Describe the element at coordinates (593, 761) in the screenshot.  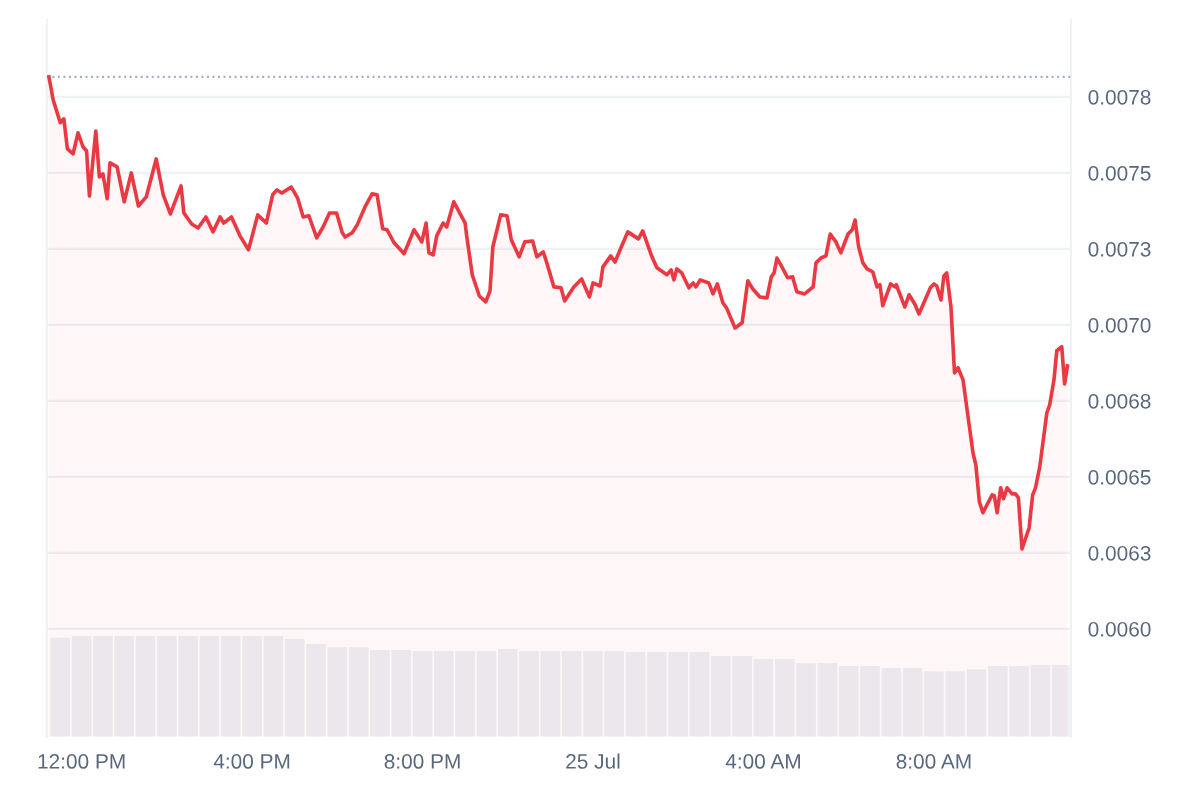
I see `x-tick-label: 25 Jul` at that location.